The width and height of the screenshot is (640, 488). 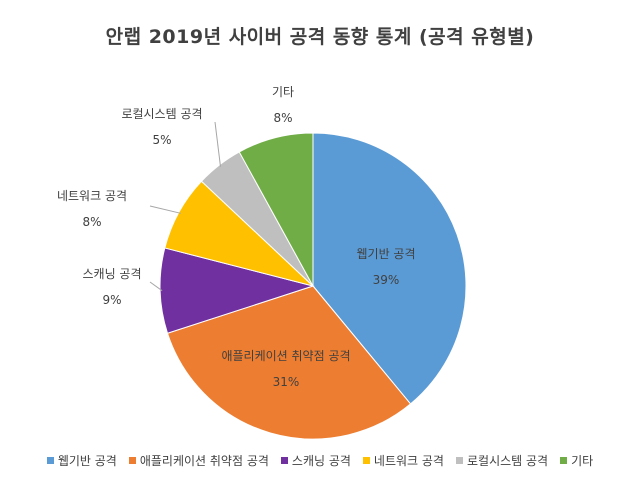 I want to click on legend-label: 로컬시스템 공격, so click(x=507, y=461).